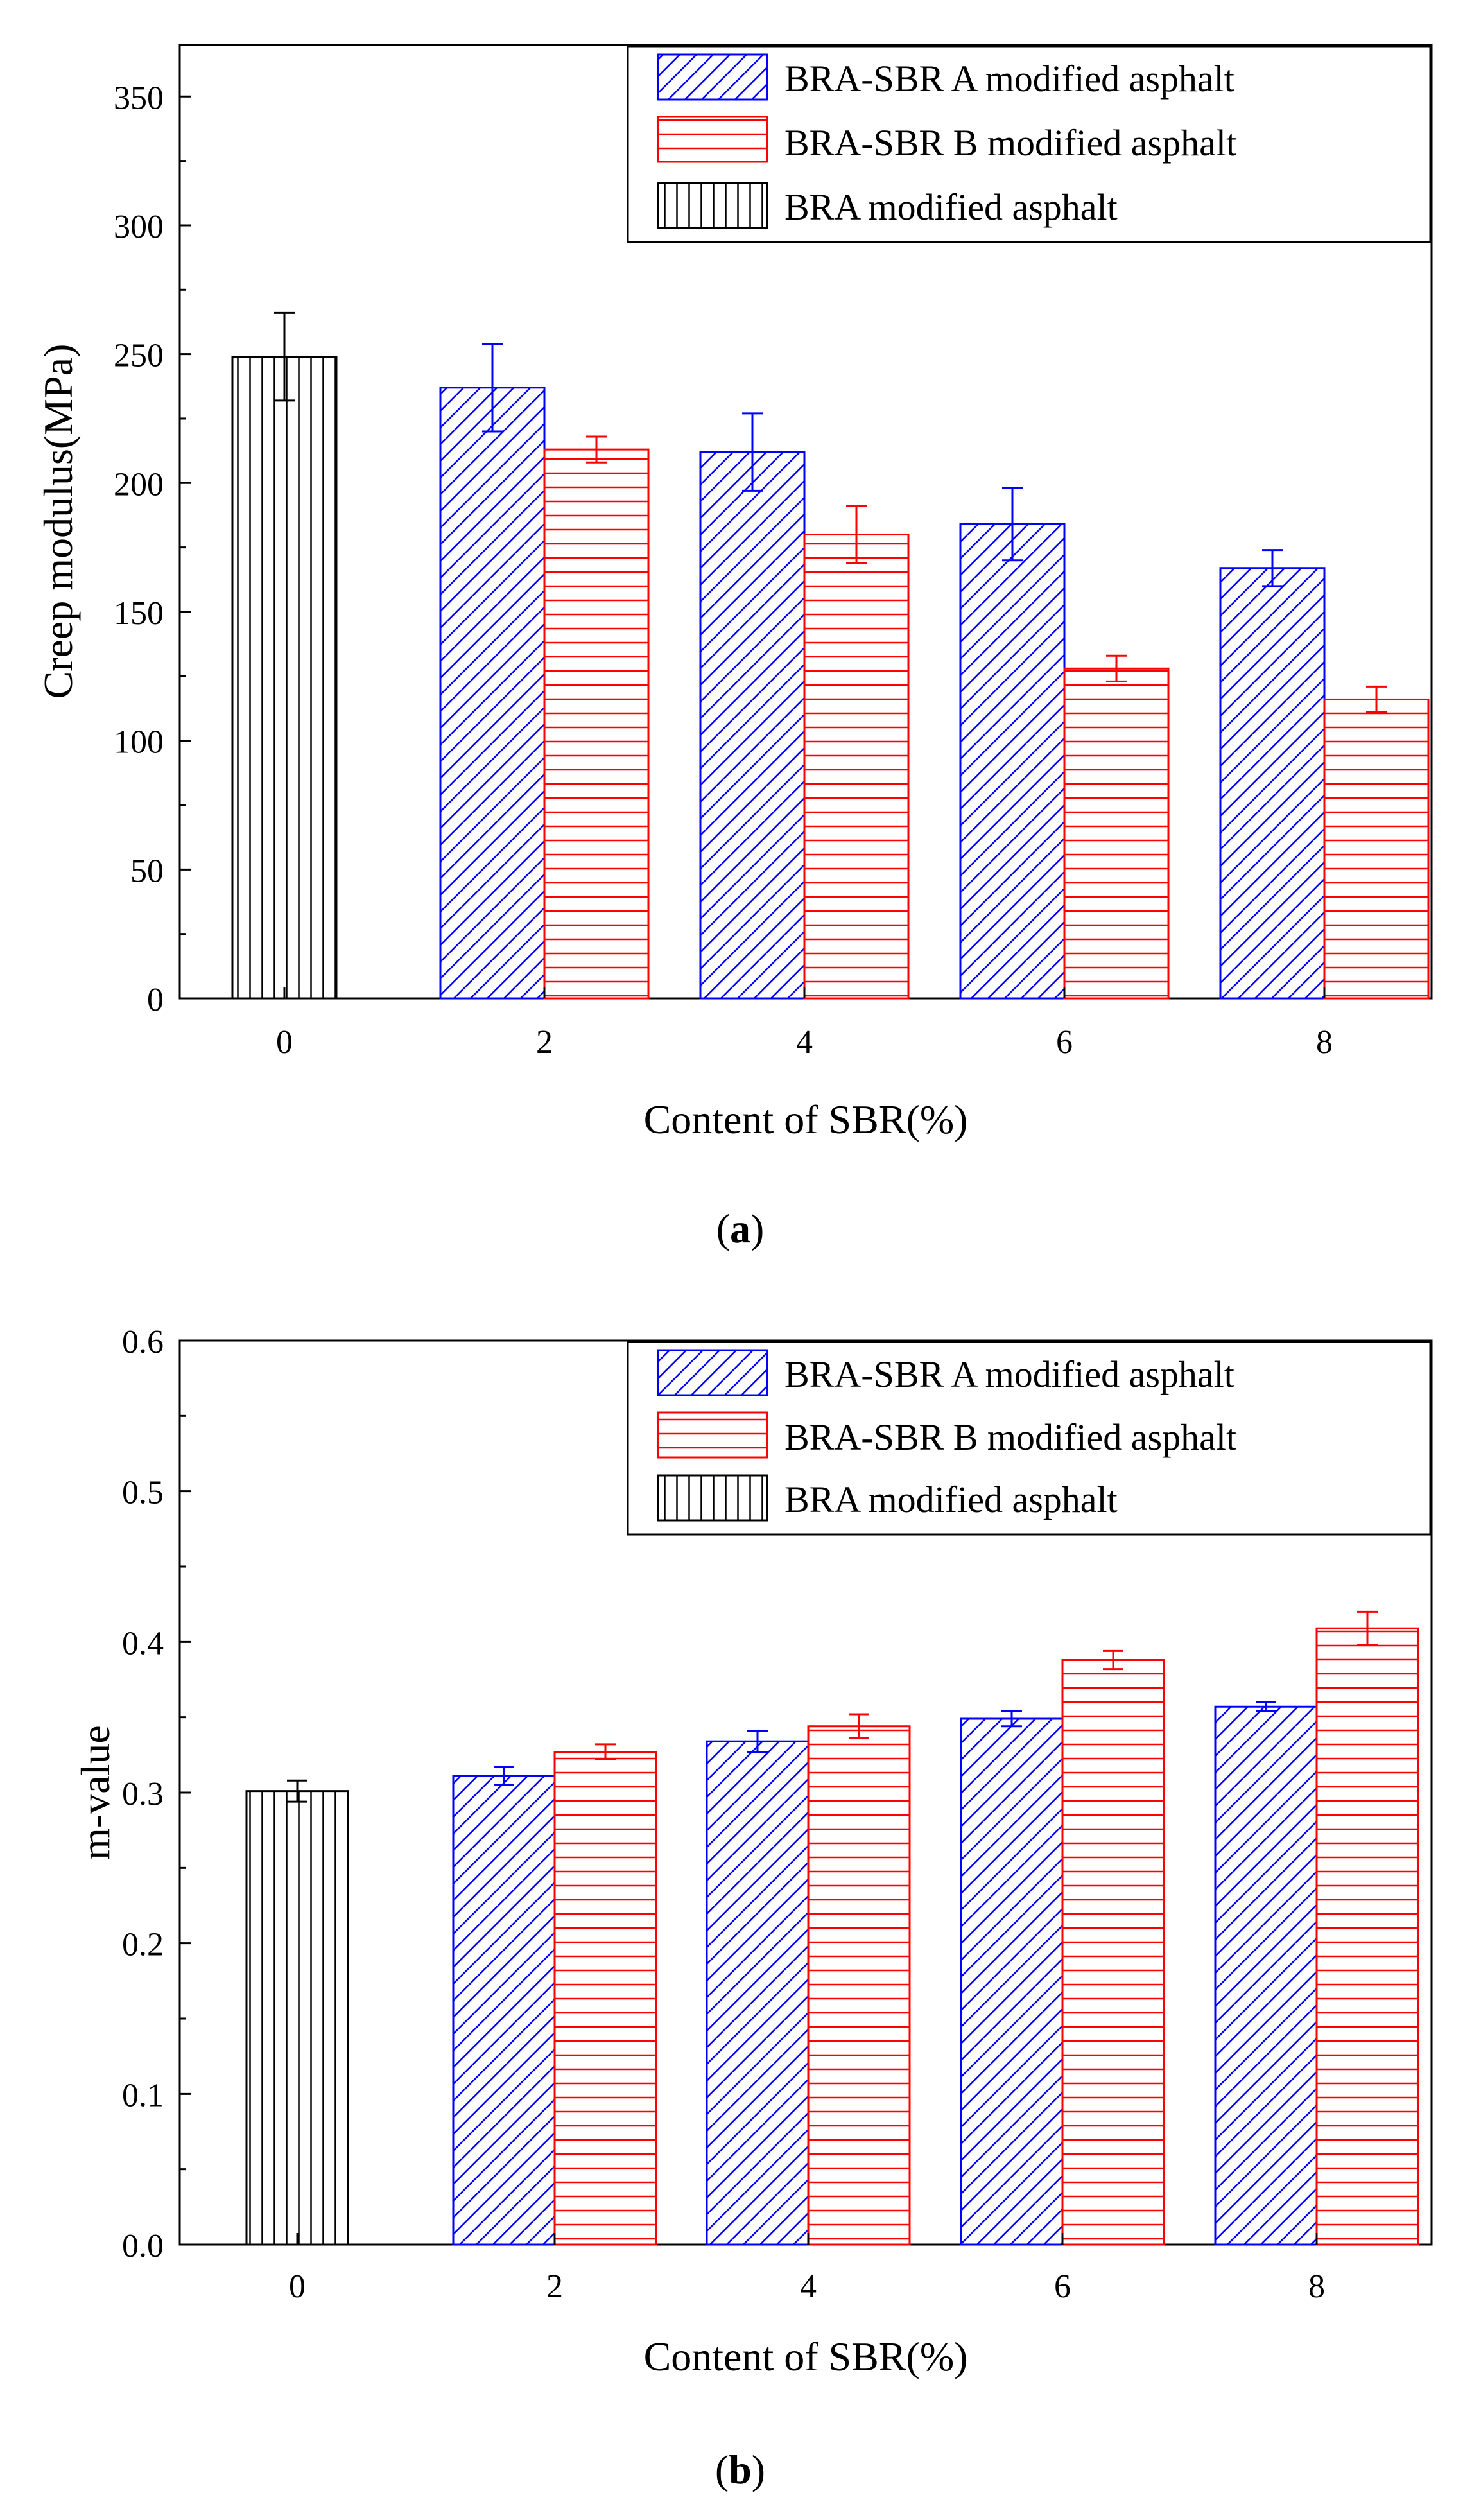 This screenshot has width=1481, height=2520. Describe the element at coordinates (143, 1342) in the screenshot. I see `y-tick-label: 0.6` at that location.